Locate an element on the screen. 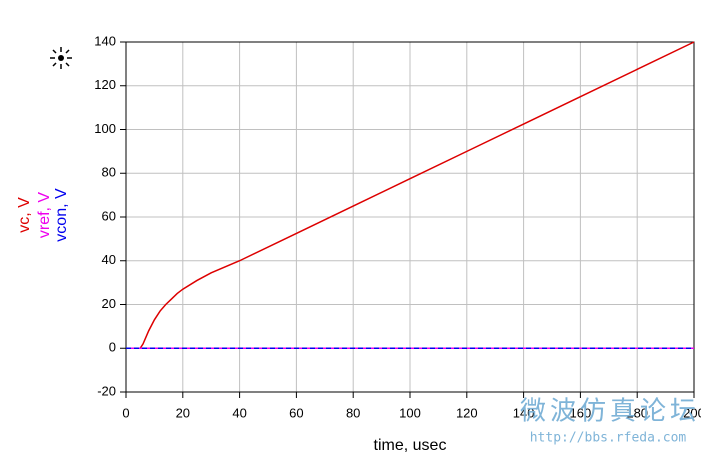  x-tick-label: 160 is located at coordinates (581, 412).